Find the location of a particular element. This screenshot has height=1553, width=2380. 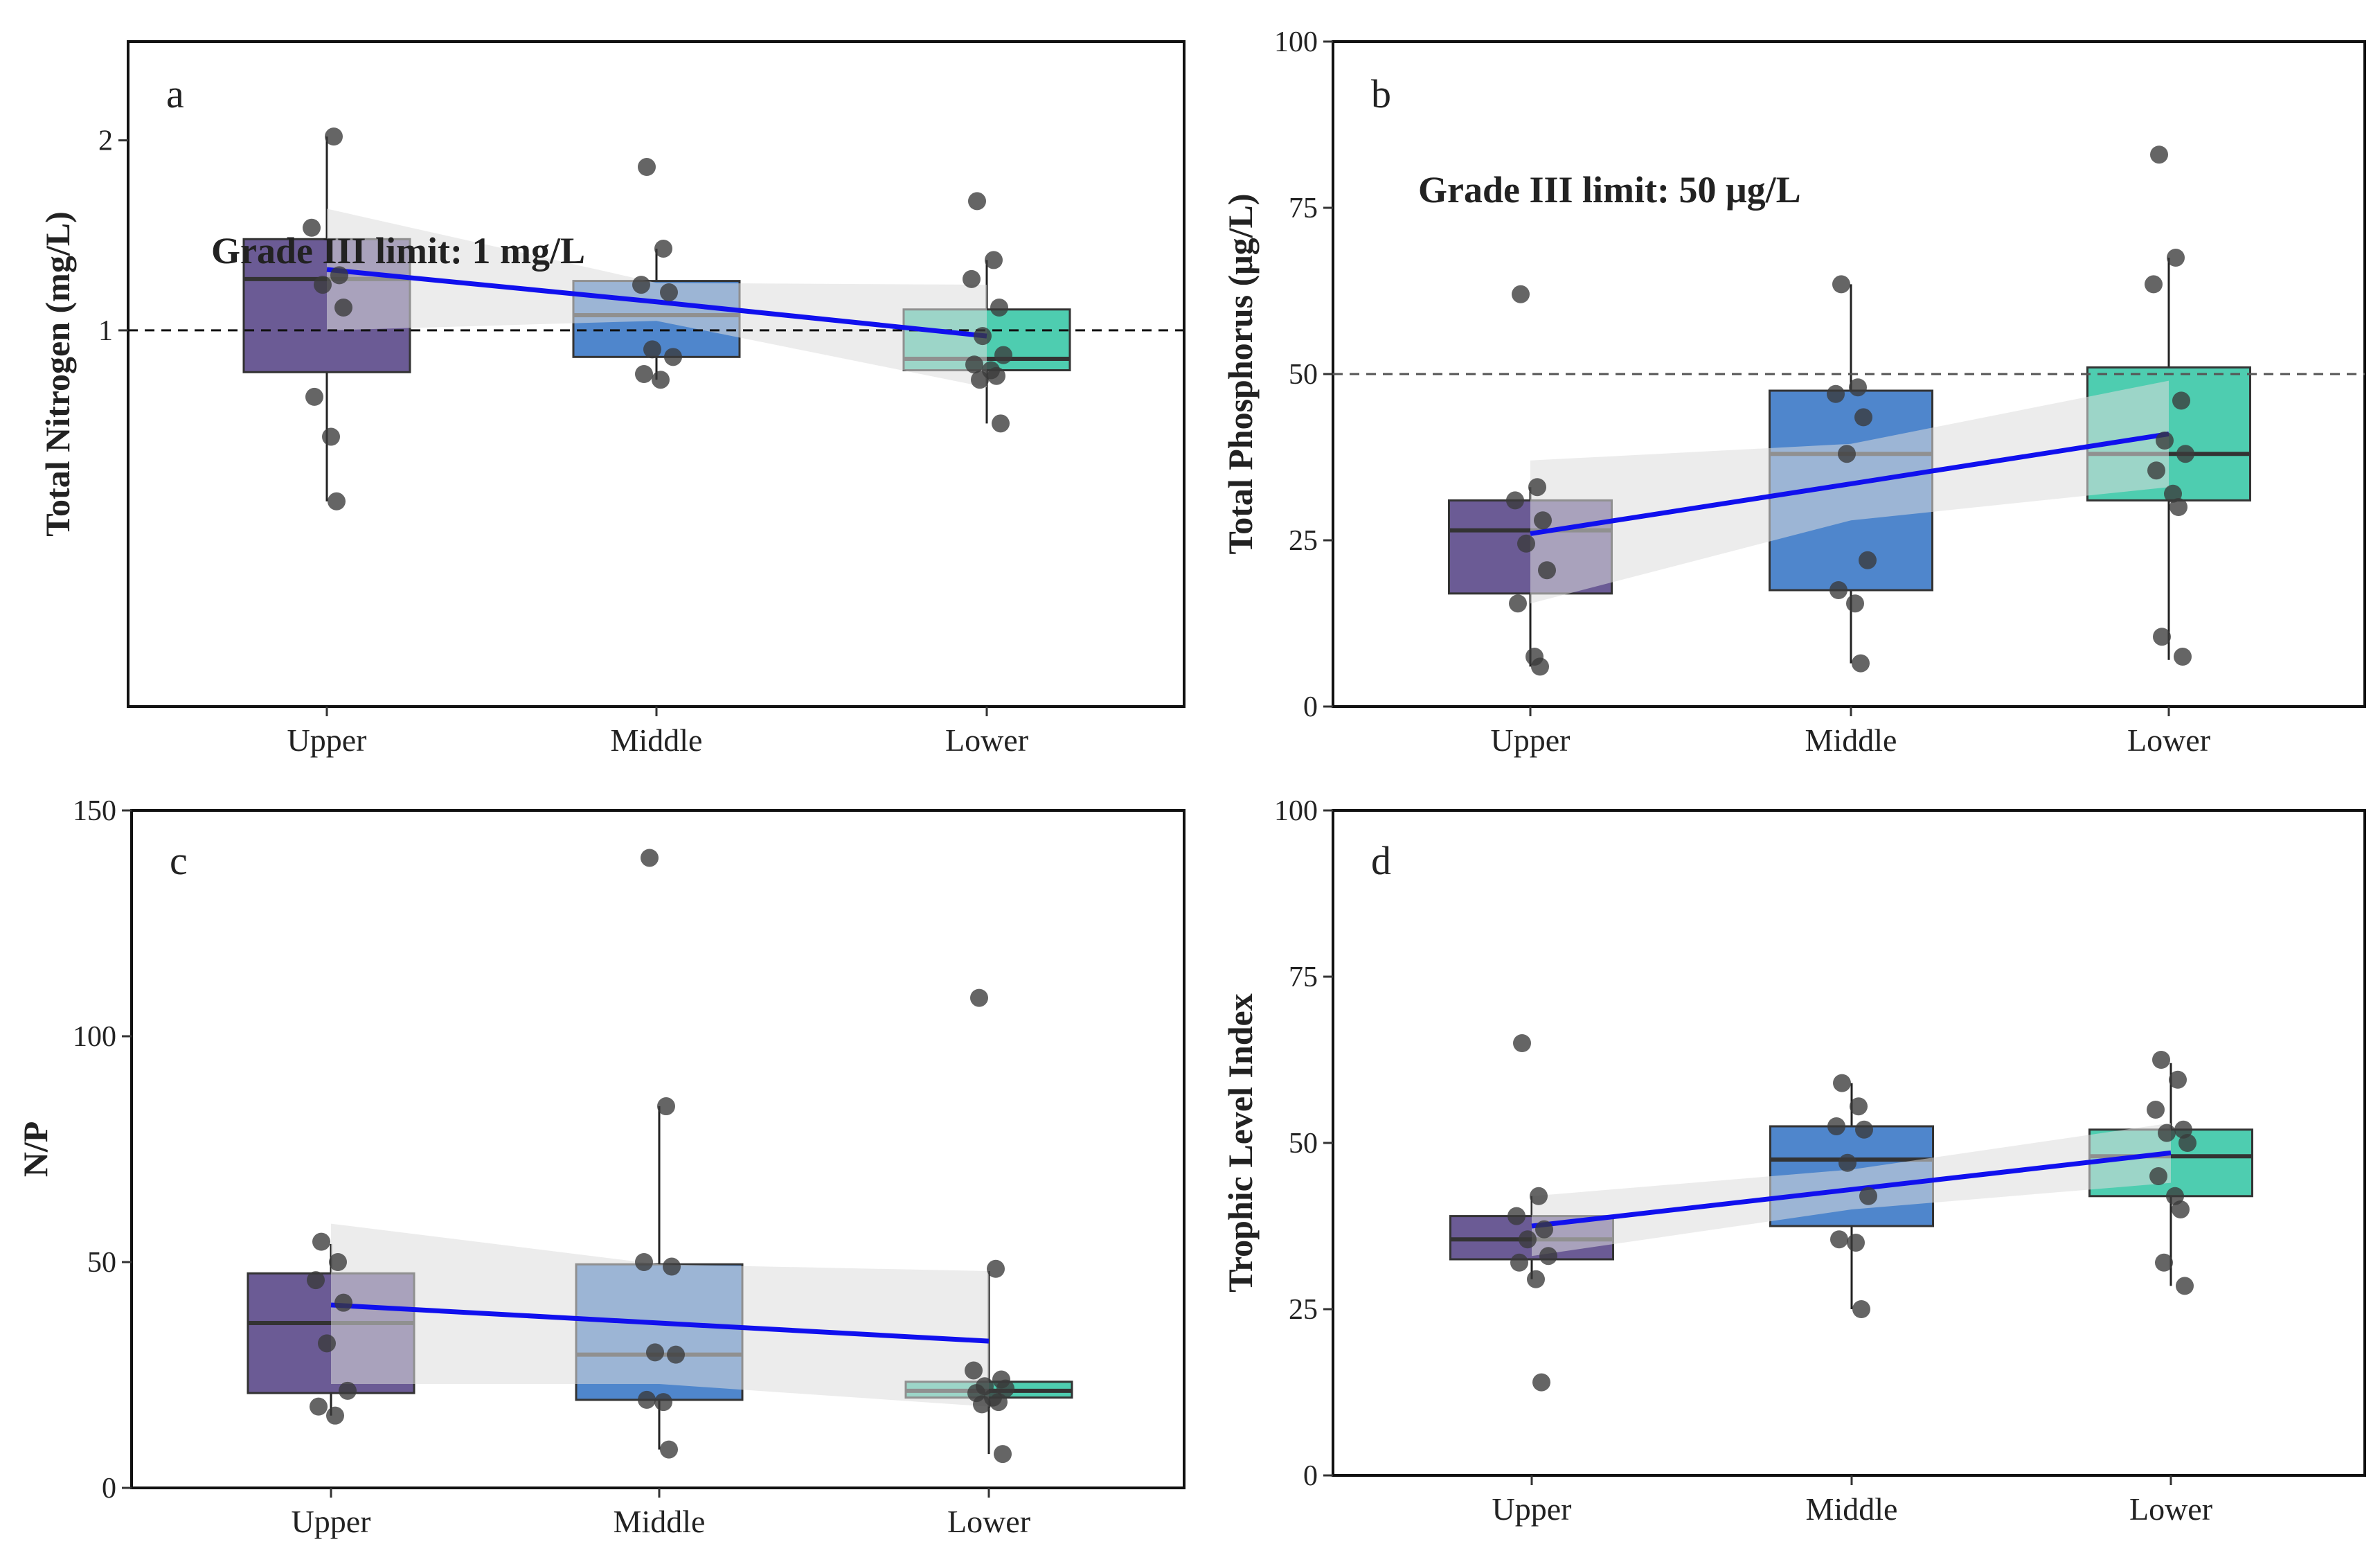

panel-c-confidence-band is located at coordinates (660, 1315).